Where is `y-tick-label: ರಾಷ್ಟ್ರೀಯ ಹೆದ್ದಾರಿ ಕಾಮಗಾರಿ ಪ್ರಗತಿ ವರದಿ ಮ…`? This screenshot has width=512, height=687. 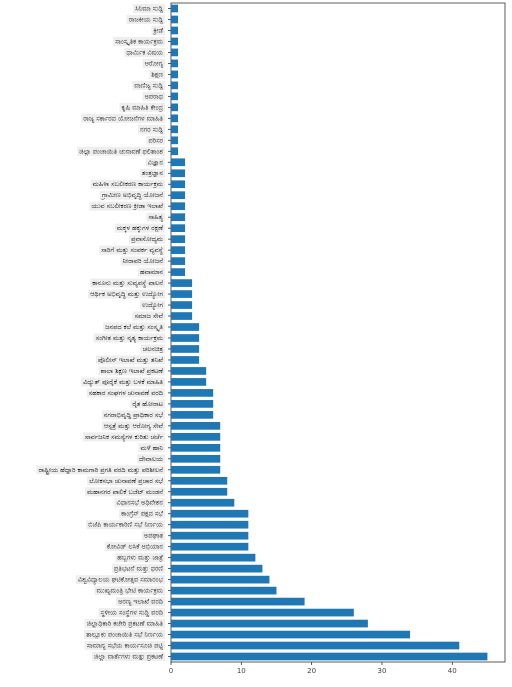 y-tick-label: ರಾಷ್ಟ್ರೀಯ ಹೆದ್ದಾರಿ ಕಾಮಗಾರಿ ಪ್ರಗತಿ ವರದಿ ಮ… is located at coordinates (100, 470).